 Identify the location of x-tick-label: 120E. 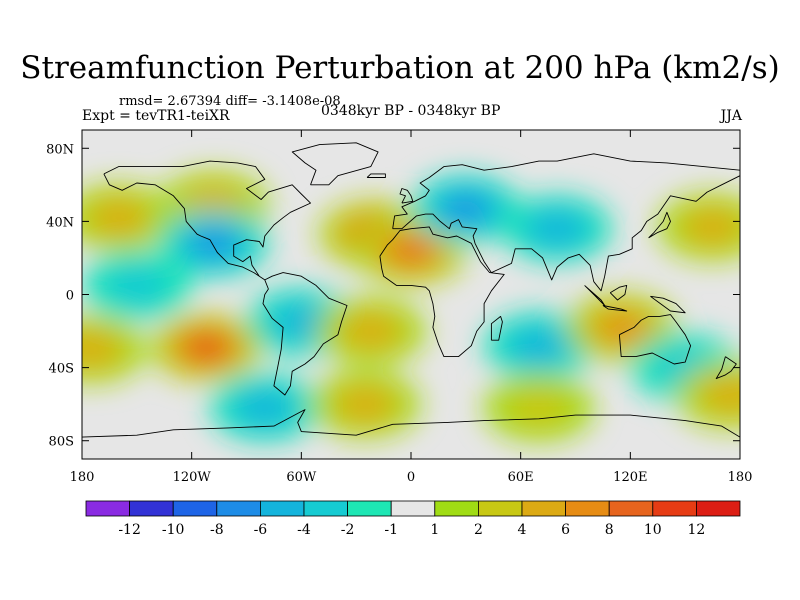
(630, 477).